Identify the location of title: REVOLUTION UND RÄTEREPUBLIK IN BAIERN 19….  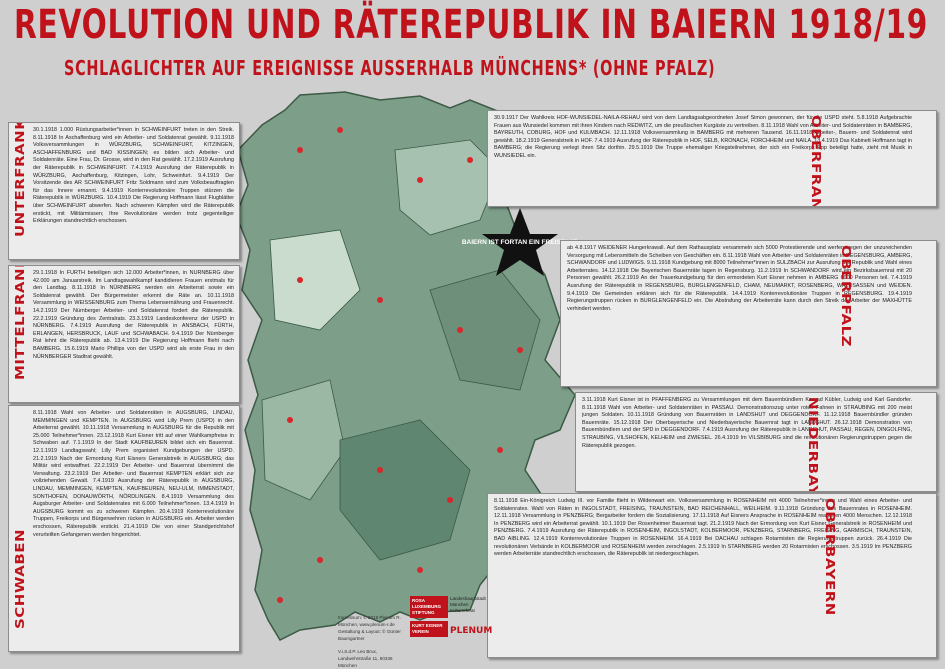
(471, 25).